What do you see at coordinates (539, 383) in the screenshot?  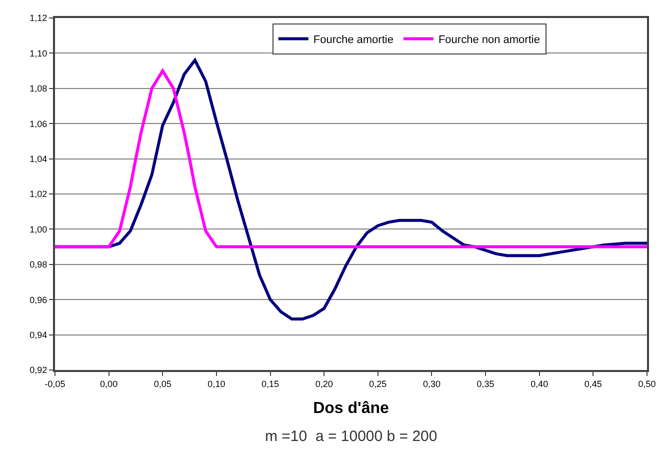 I see `x-tick-label: 0,40` at bounding box center [539, 383].